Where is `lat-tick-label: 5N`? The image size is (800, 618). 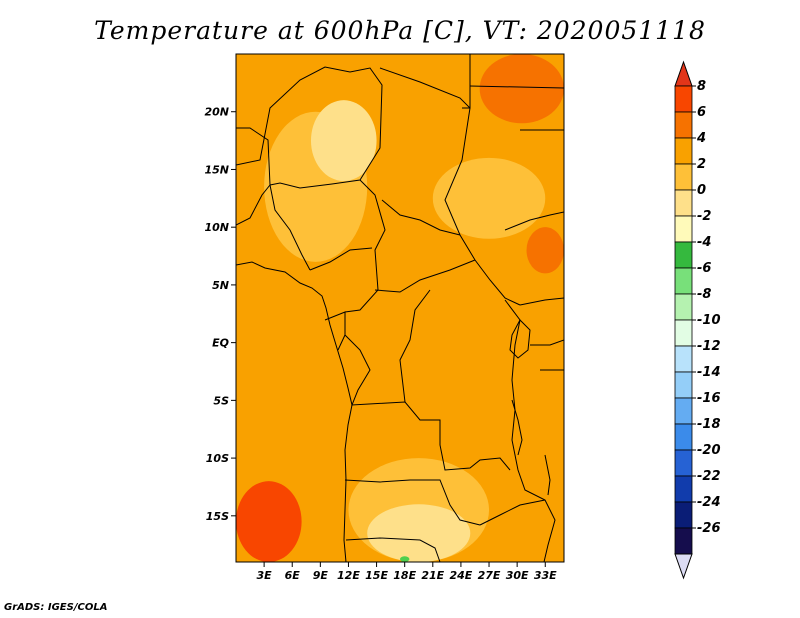 lat-tick-label: 5N is located at coordinates (220, 285).